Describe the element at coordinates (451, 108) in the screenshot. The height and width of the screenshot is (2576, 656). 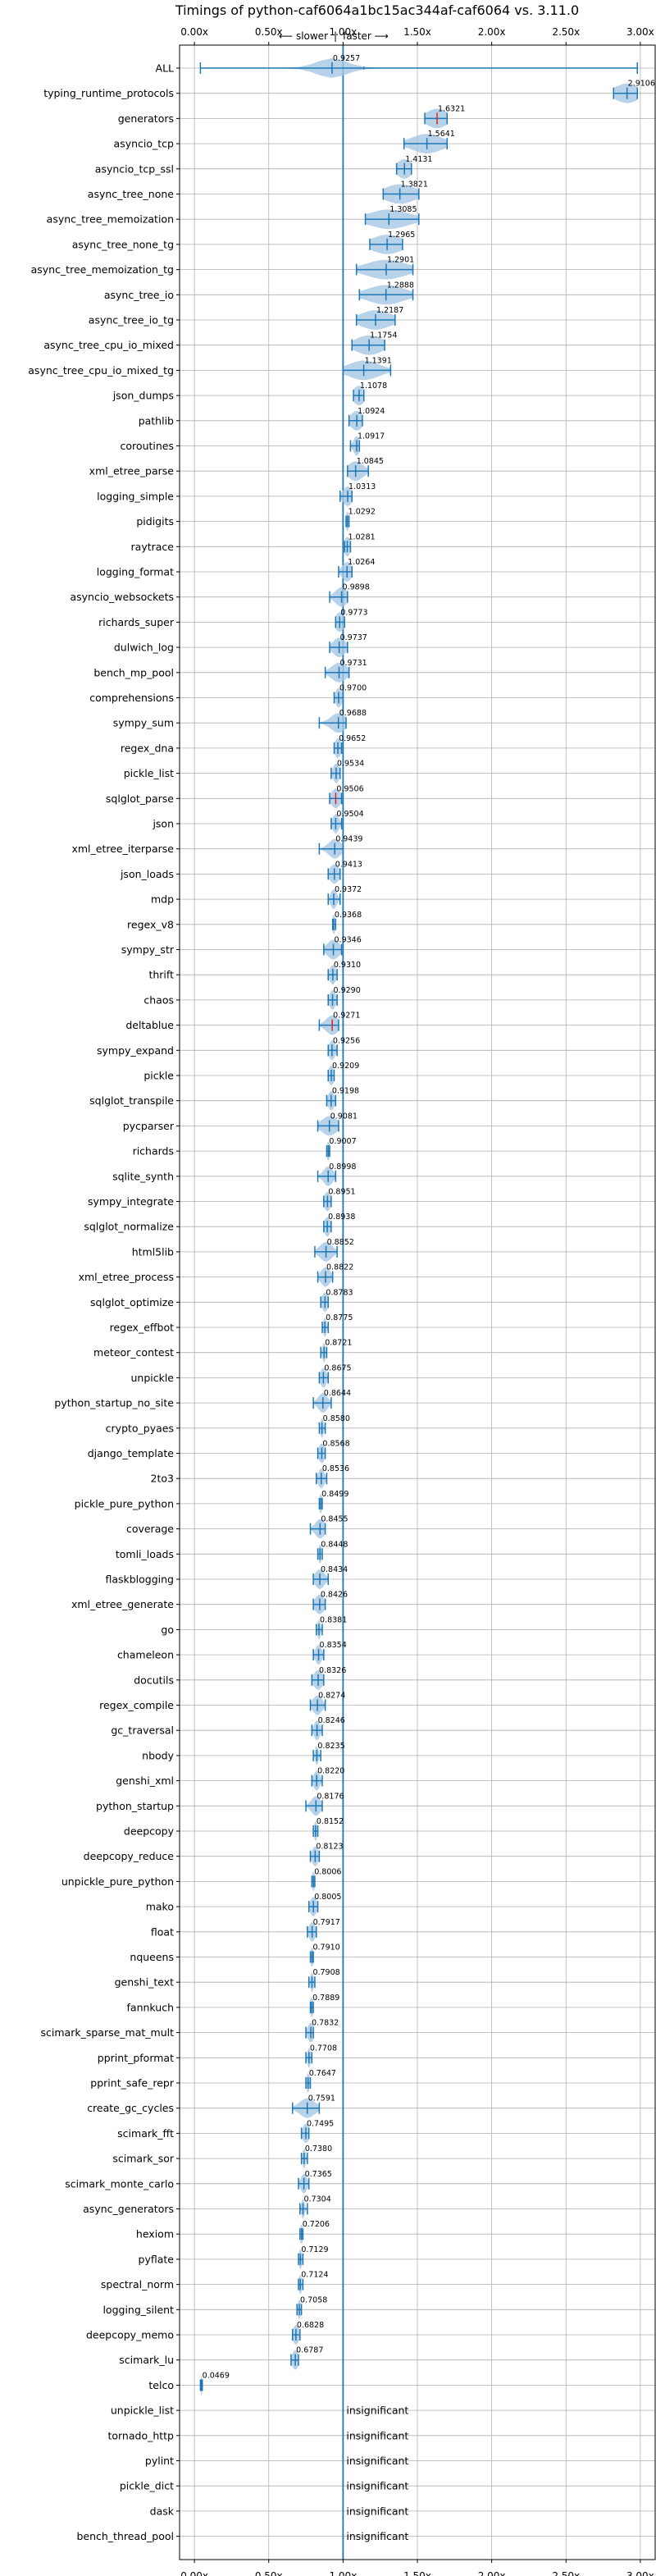
I see `value-label: 1.6321` at that location.